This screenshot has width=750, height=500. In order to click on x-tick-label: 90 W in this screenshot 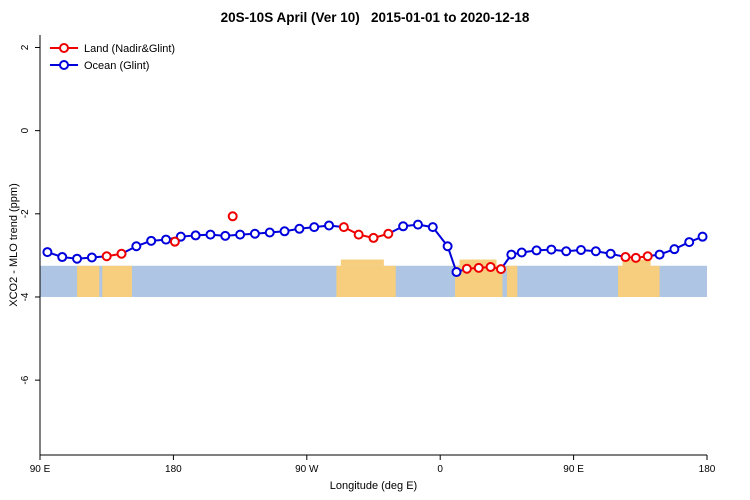, I will do `click(307, 469)`.